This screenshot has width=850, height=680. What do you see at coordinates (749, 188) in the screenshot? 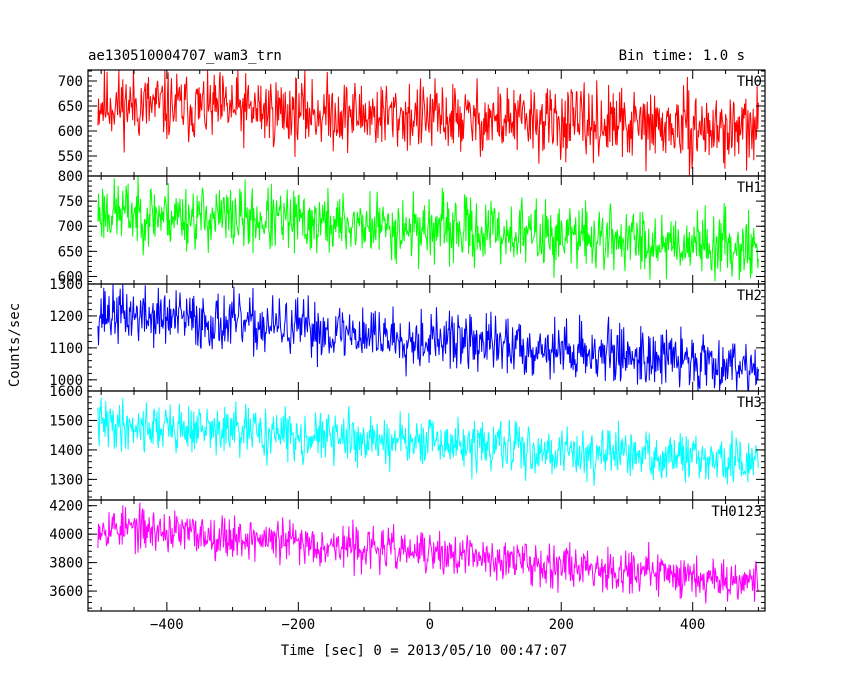
I see `series-label-th1: TH1` at bounding box center [749, 188].